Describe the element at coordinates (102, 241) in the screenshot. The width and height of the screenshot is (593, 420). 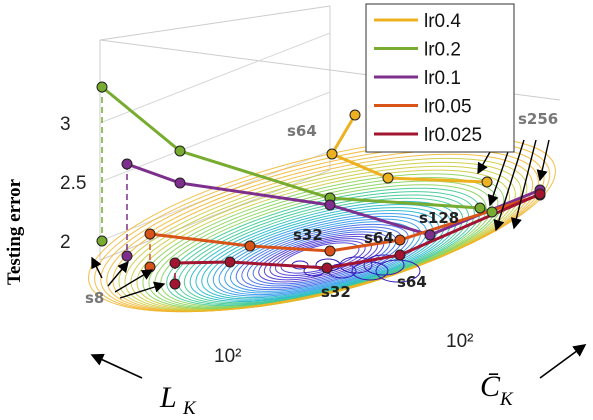
I see `floor-point-lr0.2` at that location.